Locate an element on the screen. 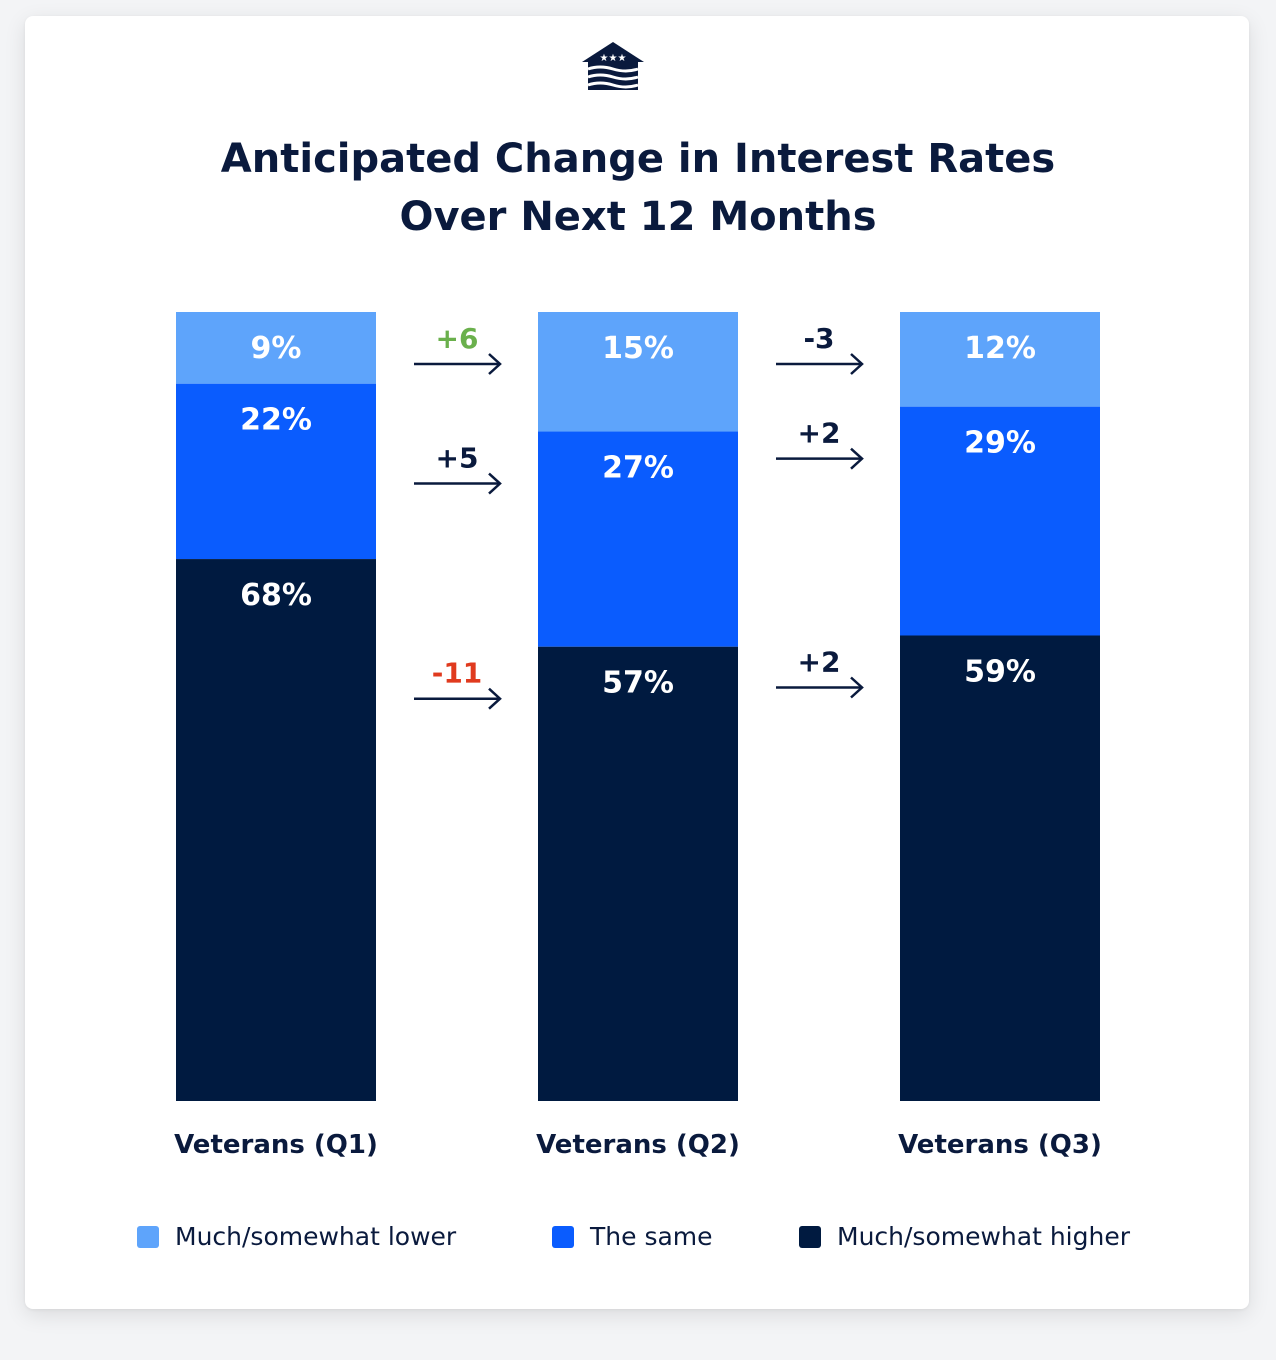 The width and height of the screenshot is (1276, 1360). data-label-lower-3: 12% is located at coordinates (1000, 348).